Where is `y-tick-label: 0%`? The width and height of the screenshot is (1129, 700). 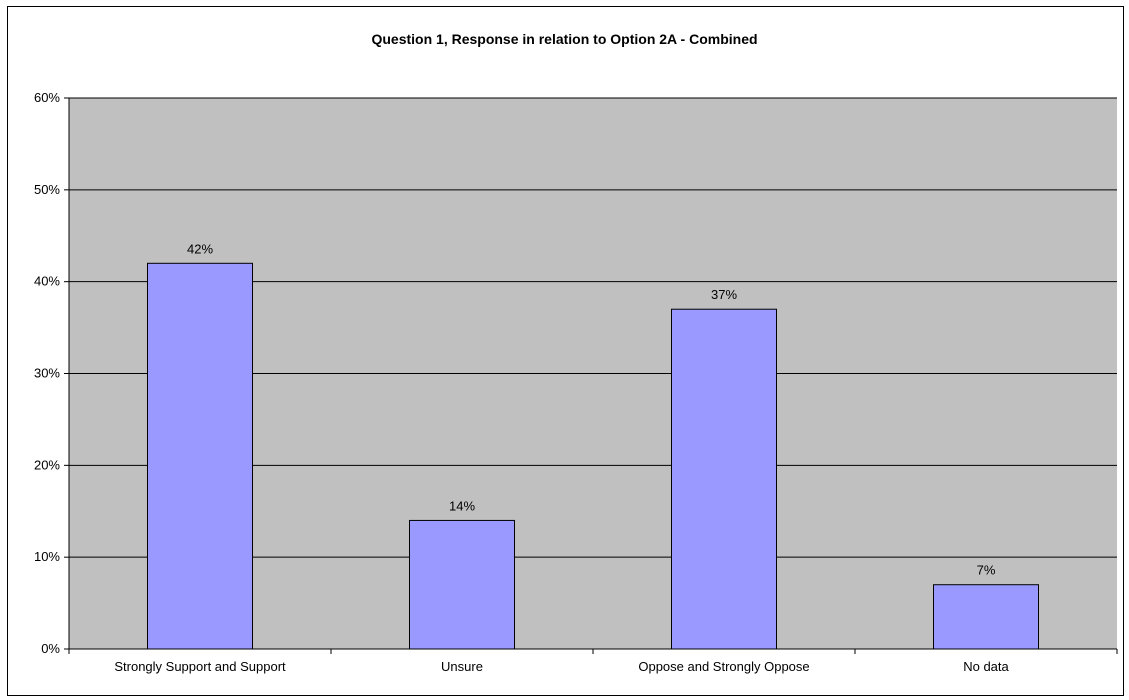
y-tick-label: 0% is located at coordinates (50, 648).